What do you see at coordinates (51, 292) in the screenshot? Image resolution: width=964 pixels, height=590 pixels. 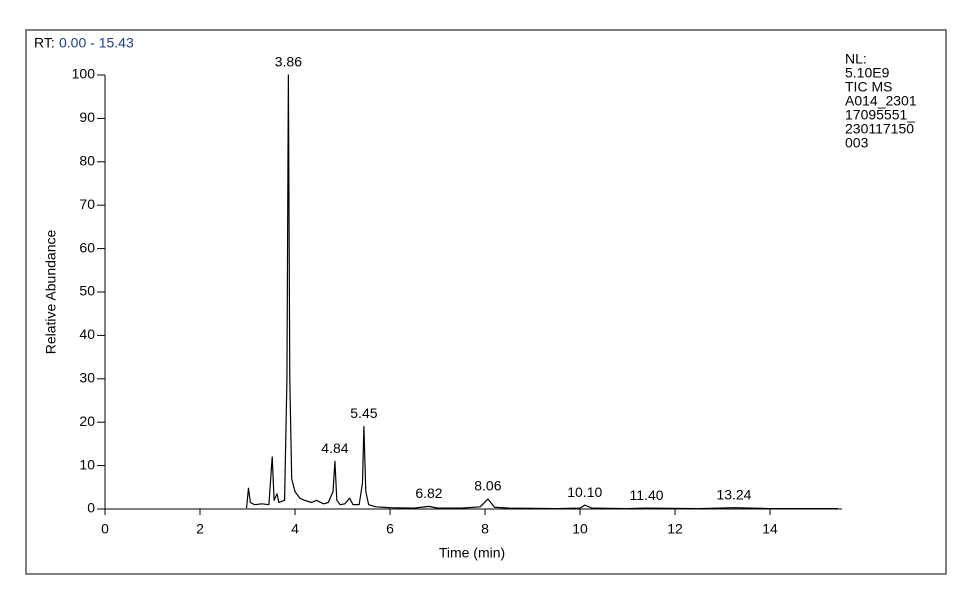 I see `y-axis-title: Relative Abundance` at bounding box center [51, 292].